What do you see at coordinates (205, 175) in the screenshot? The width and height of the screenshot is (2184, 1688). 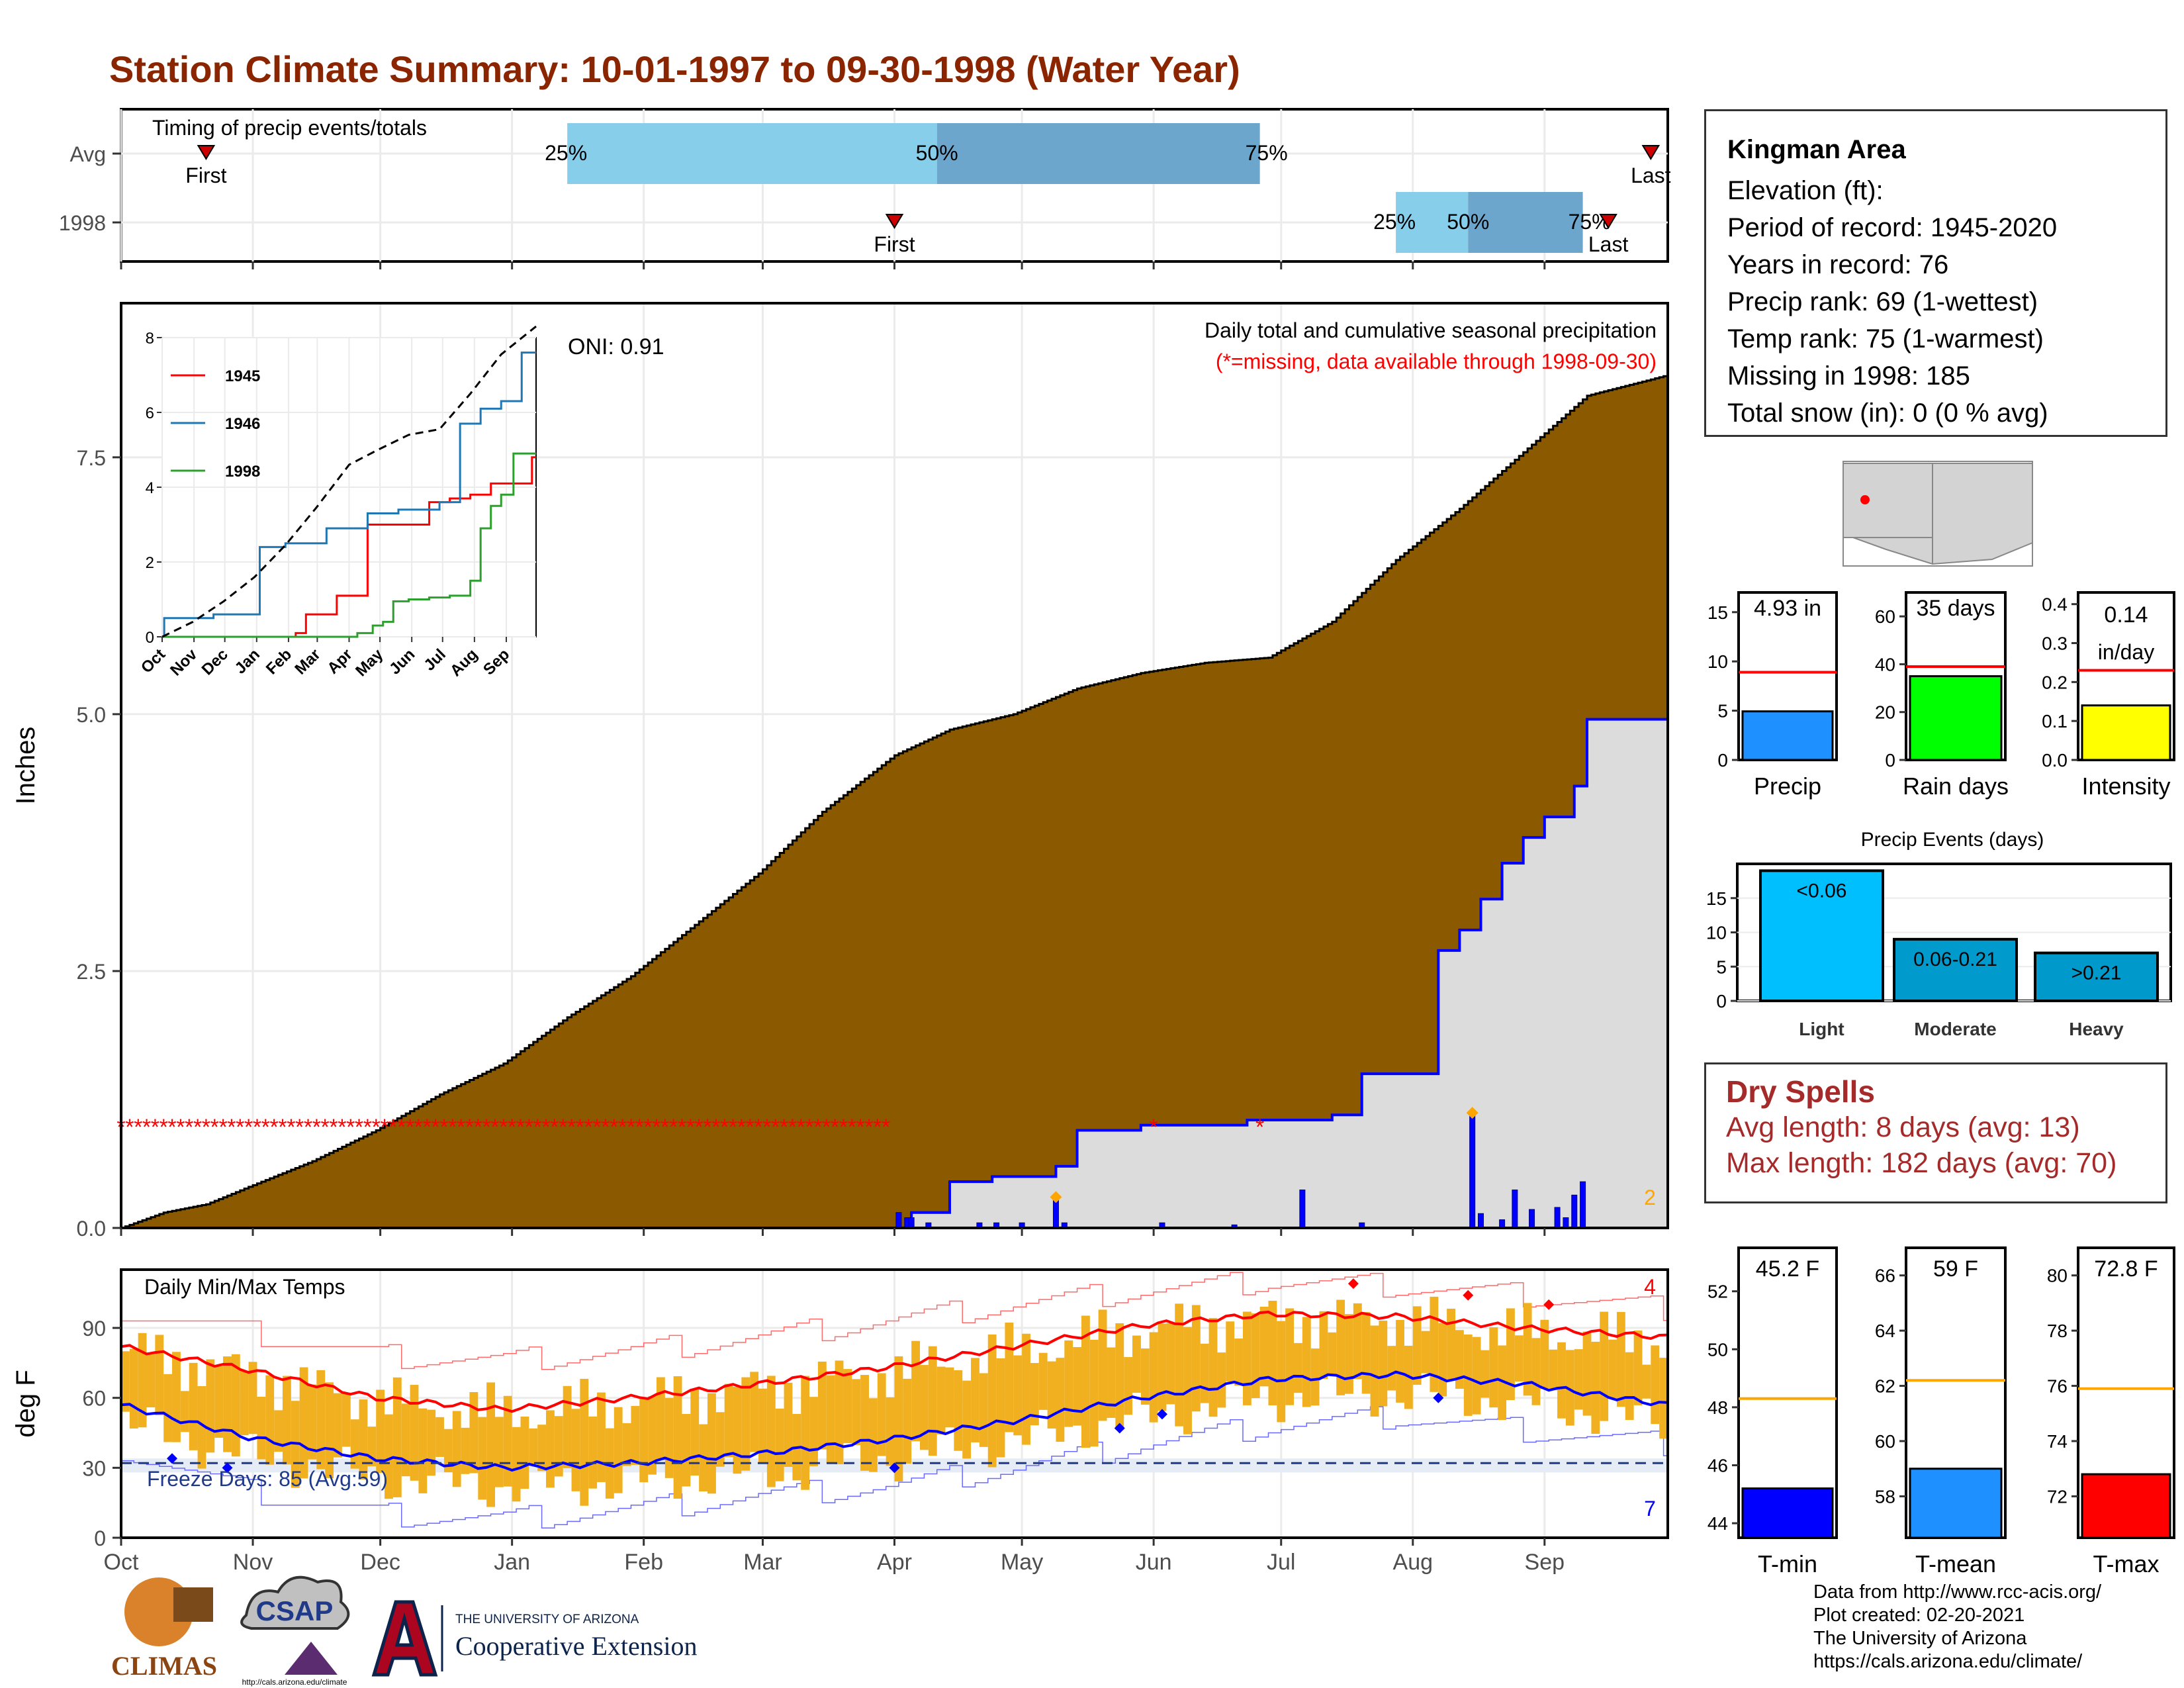 I see `first-event-label: First` at bounding box center [205, 175].